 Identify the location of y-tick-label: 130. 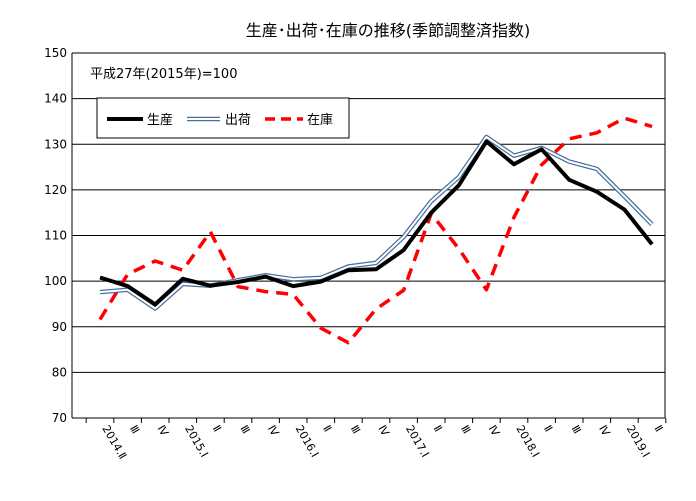
(55, 144).